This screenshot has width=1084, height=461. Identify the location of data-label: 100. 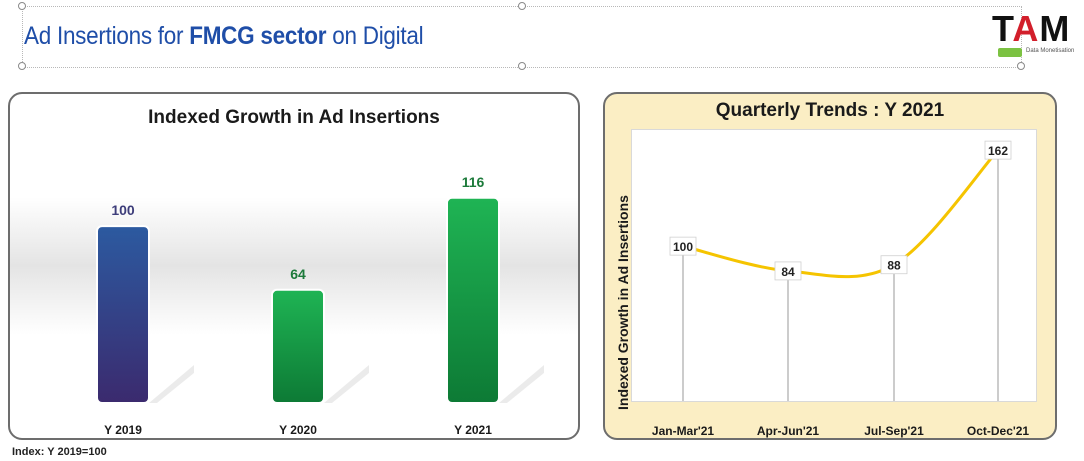
(683, 247).